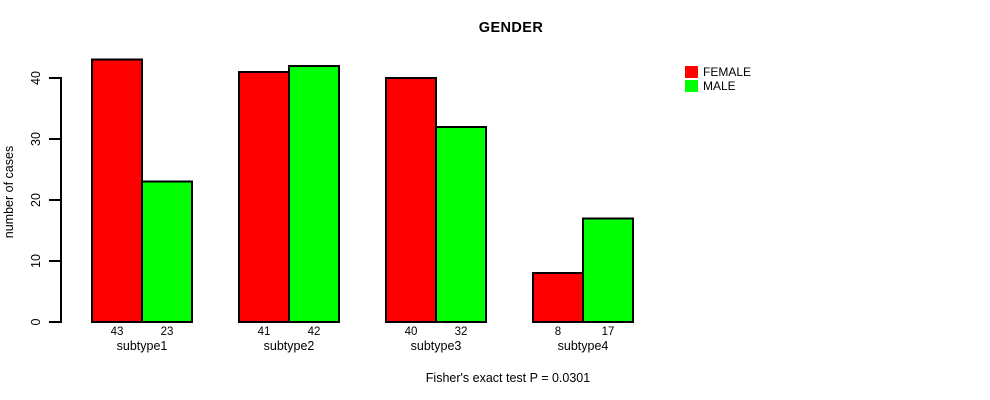 Image resolution: width=990 pixels, height=400 pixels. What do you see at coordinates (461, 224) in the screenshot?
I see `bar-male-subtype3` at bounding box center [461, 224].